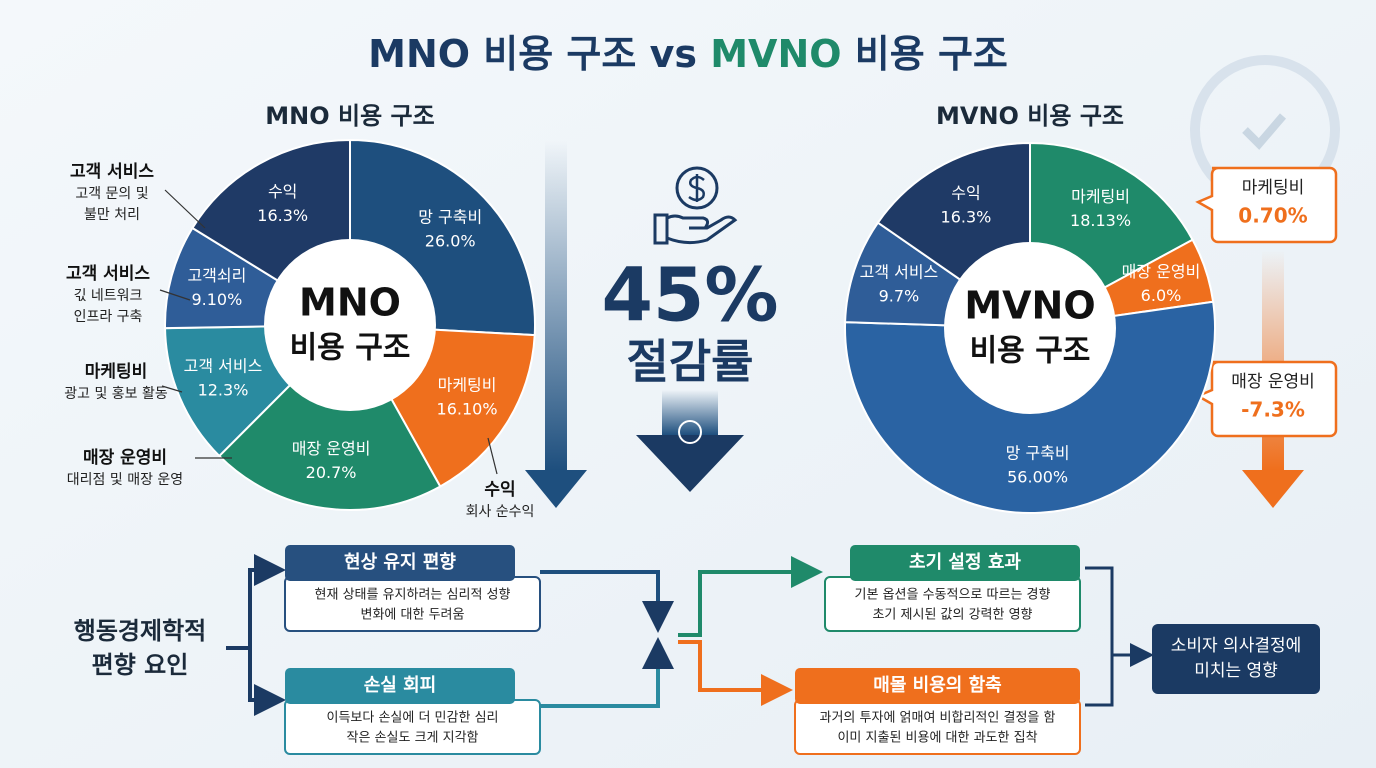  Describe the element at coordinates (952, 615) in the screenshot. I see `bias-desc: 초기 제시된 값의 강력한 영향` at that location.